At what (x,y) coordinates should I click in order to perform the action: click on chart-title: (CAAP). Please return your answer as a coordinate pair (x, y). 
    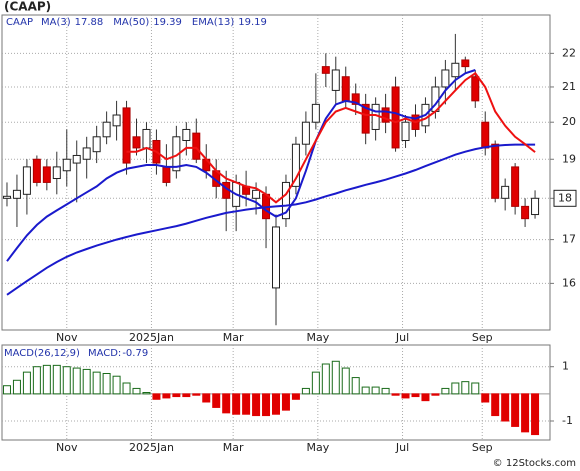
    Looking at the image, I should click on (27, 7).